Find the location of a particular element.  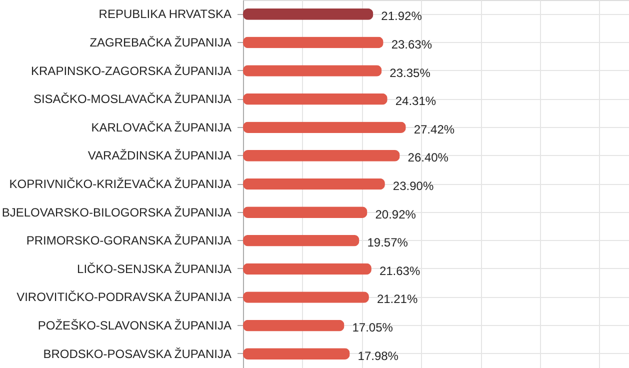

y-tick-label: LIČKO-SENJSKA ŽUPANIJA is located at coordinates (154, 269).